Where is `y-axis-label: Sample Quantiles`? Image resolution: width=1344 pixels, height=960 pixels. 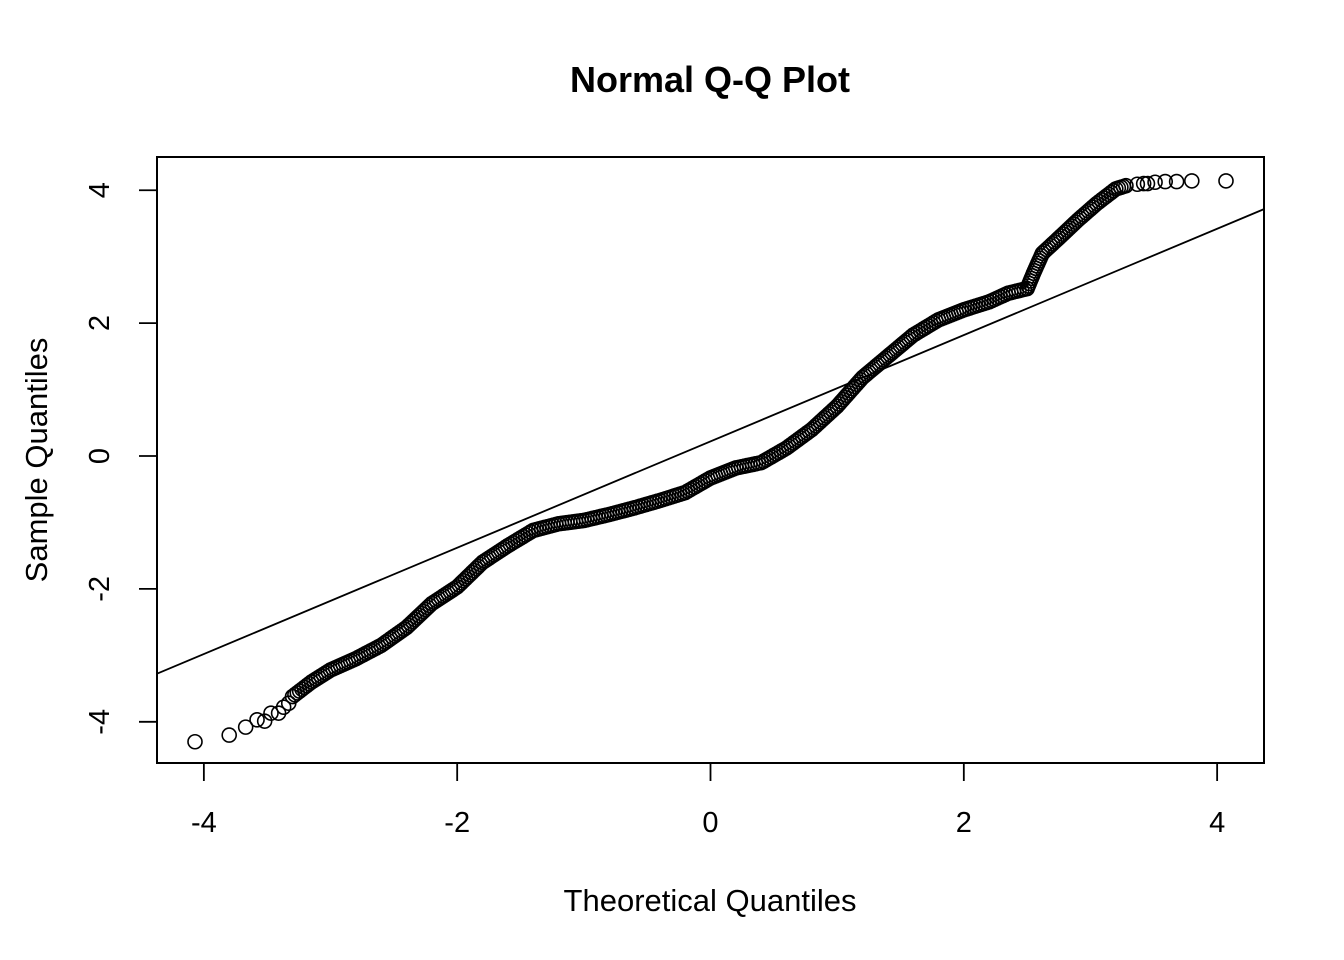 y-axis-label: Sample Quantiles is located at coordinates (36, 460).